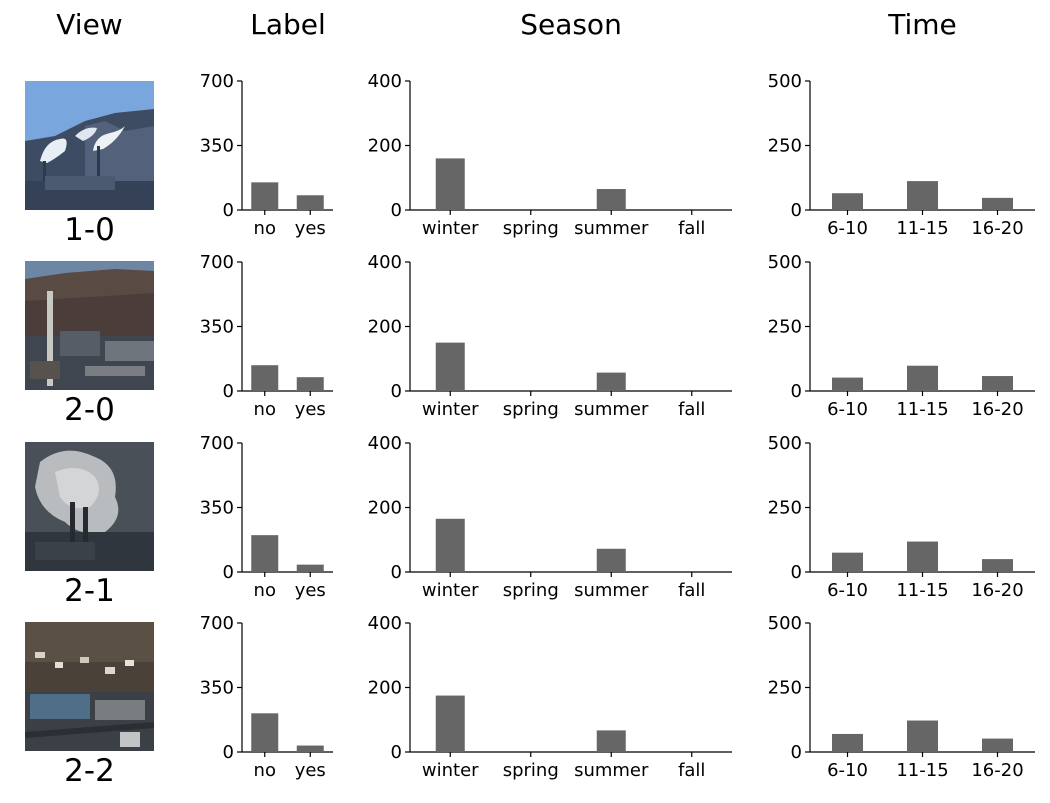  Describe the element at coordinates (550, 155) in the screenshot. I see `chart-season-1-0: 0 200 400 winter spring summer fall` at that location.